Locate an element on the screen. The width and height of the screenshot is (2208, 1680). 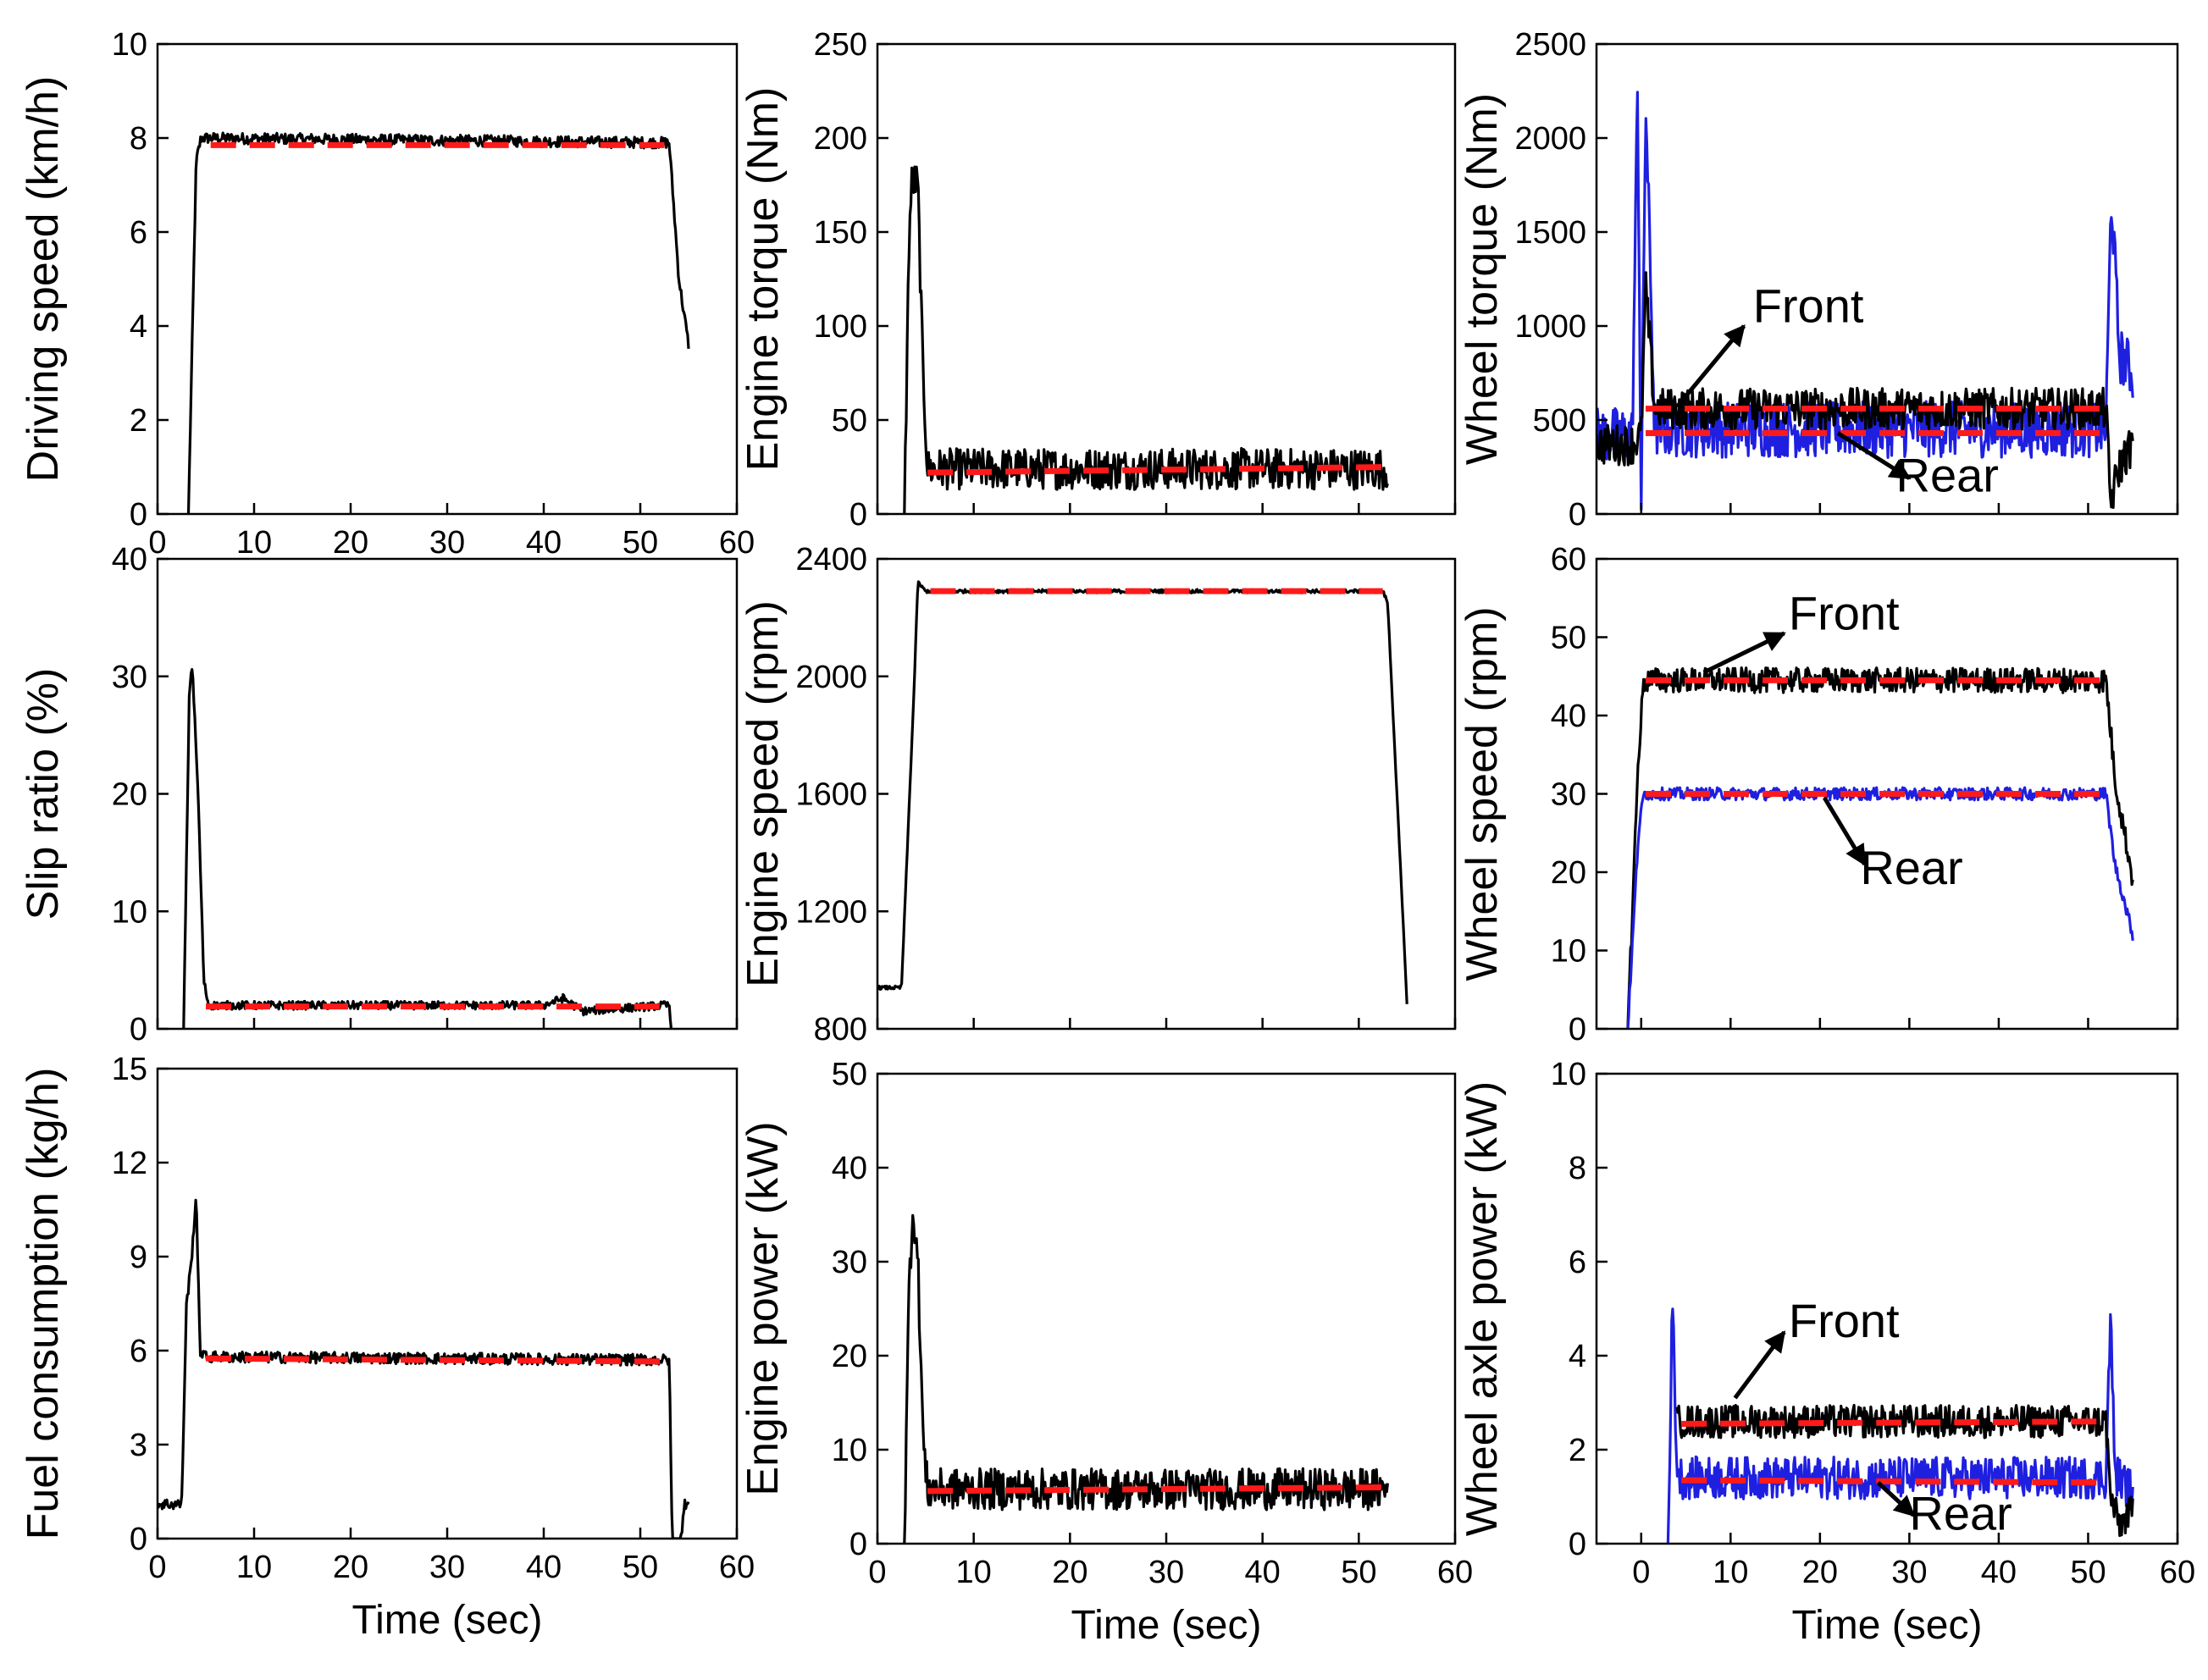
engine-power-xtick-label: 10 is located at coordinates (974, 1572).